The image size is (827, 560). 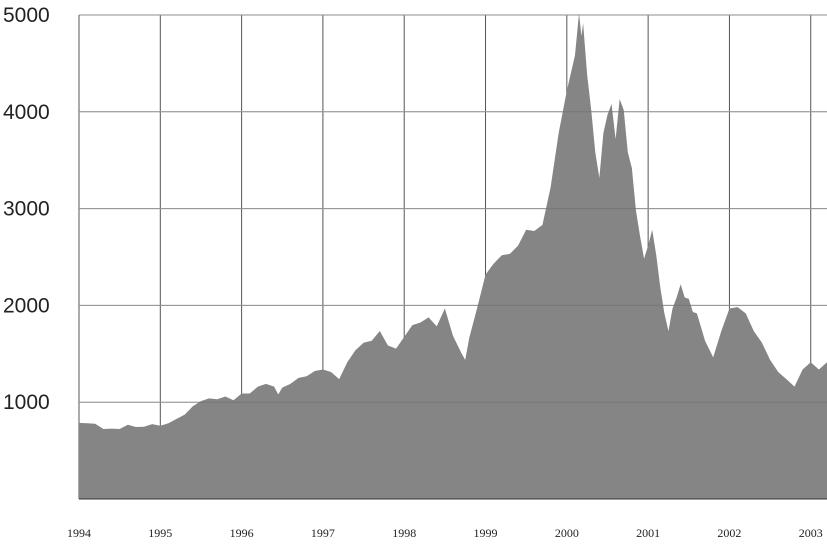 I want to click on x-tick-label-1999: 1999, so click(x=486, y=533).